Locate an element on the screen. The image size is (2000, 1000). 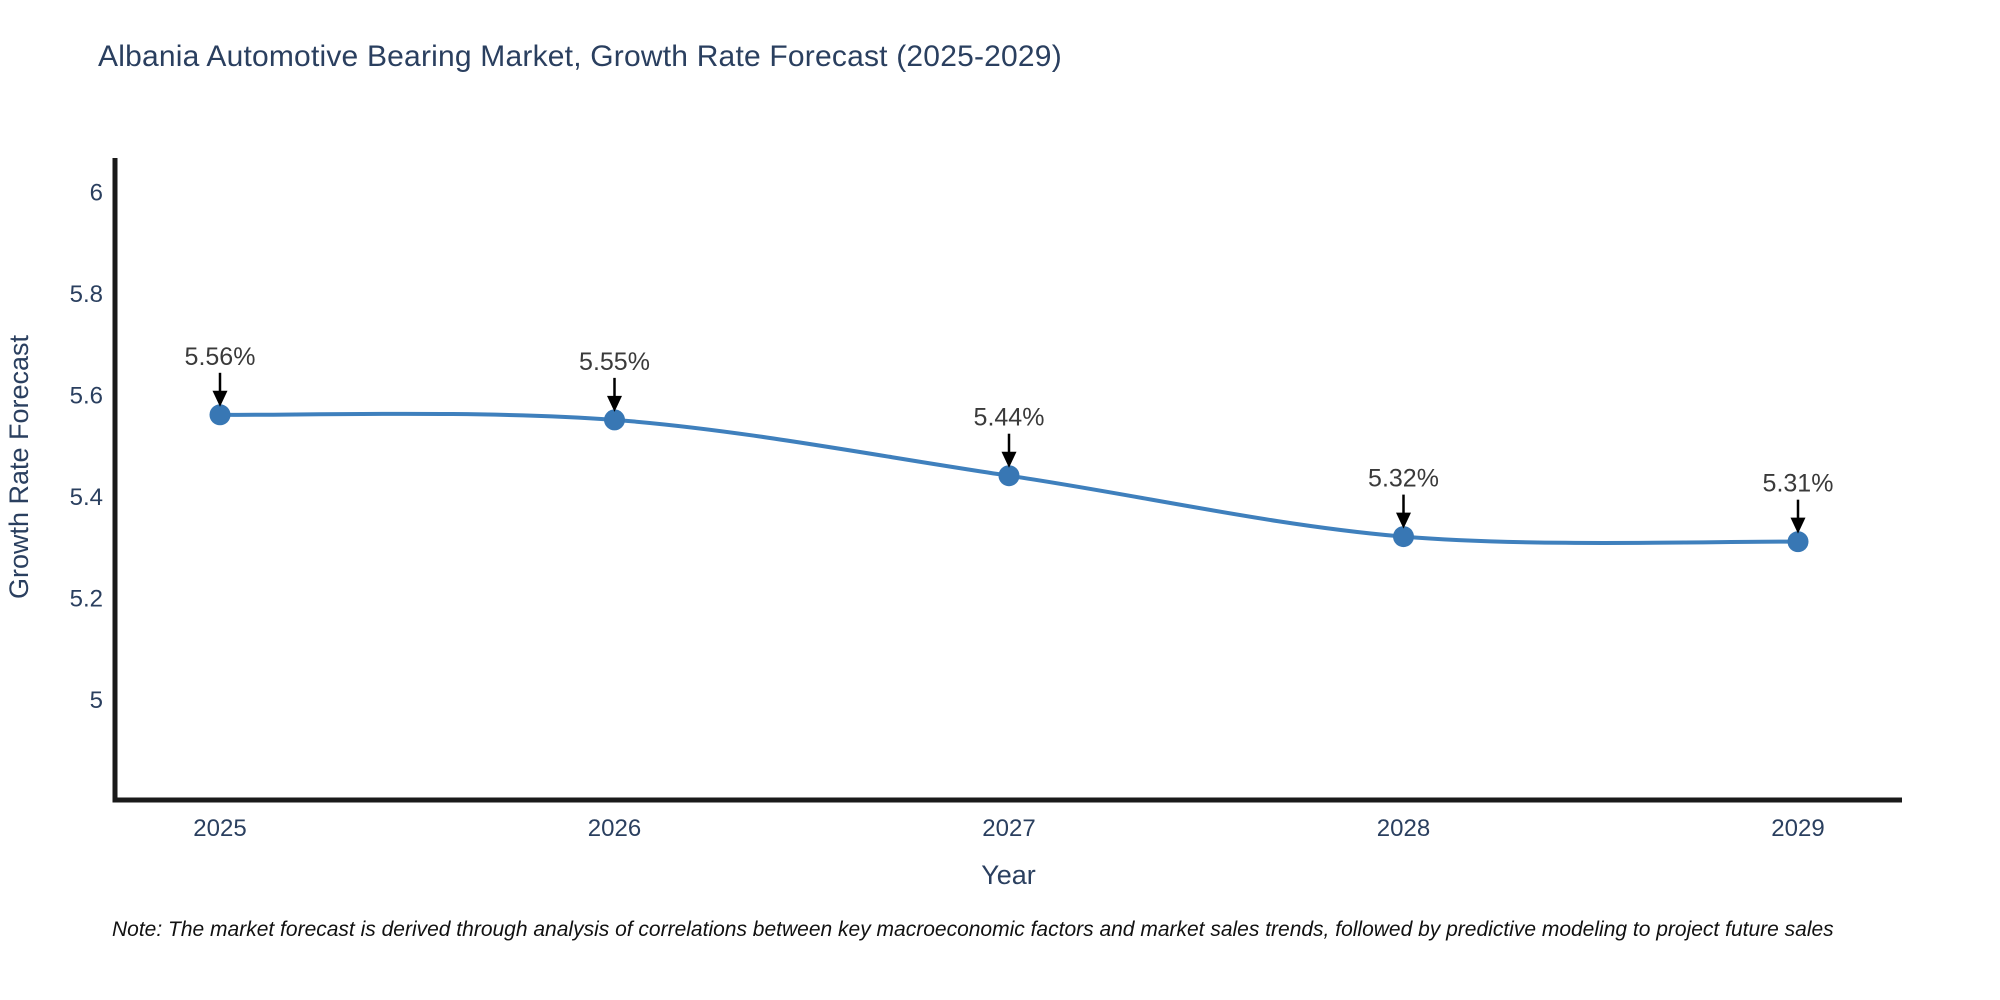
x-tick-label: 2025 is located at coordinates (219, 828).